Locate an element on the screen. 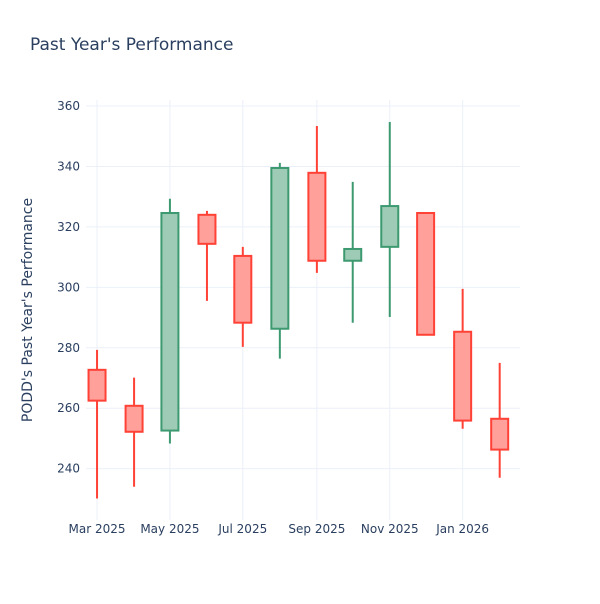  x-tick-label: Jan 2026 is located at coordinates (462, 529).